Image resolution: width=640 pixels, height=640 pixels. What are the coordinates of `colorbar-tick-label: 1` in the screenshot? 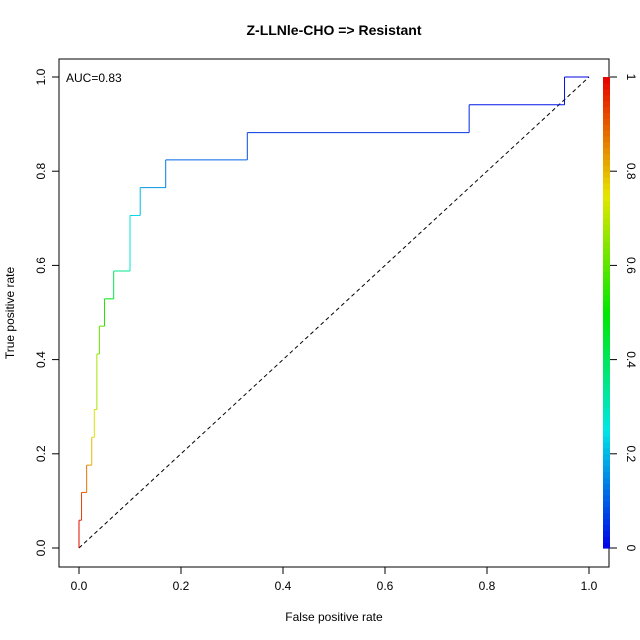 It's located at (631, 77).